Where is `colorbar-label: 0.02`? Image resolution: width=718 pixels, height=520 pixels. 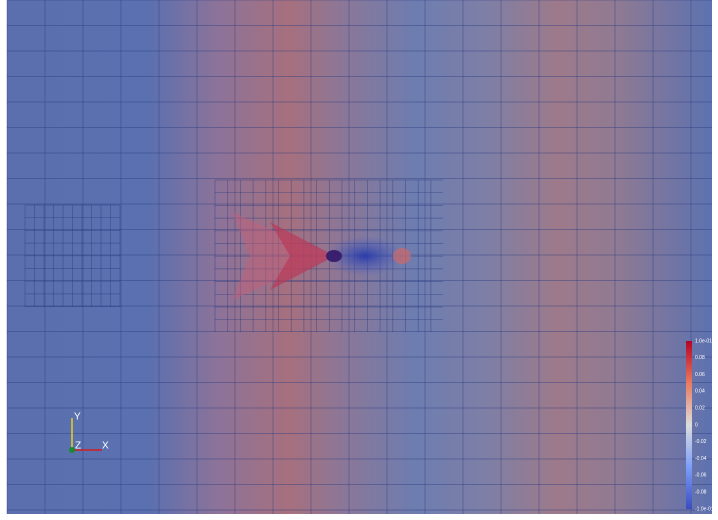
colorbar-label: 0.02 is located at coordinates (700, 409).